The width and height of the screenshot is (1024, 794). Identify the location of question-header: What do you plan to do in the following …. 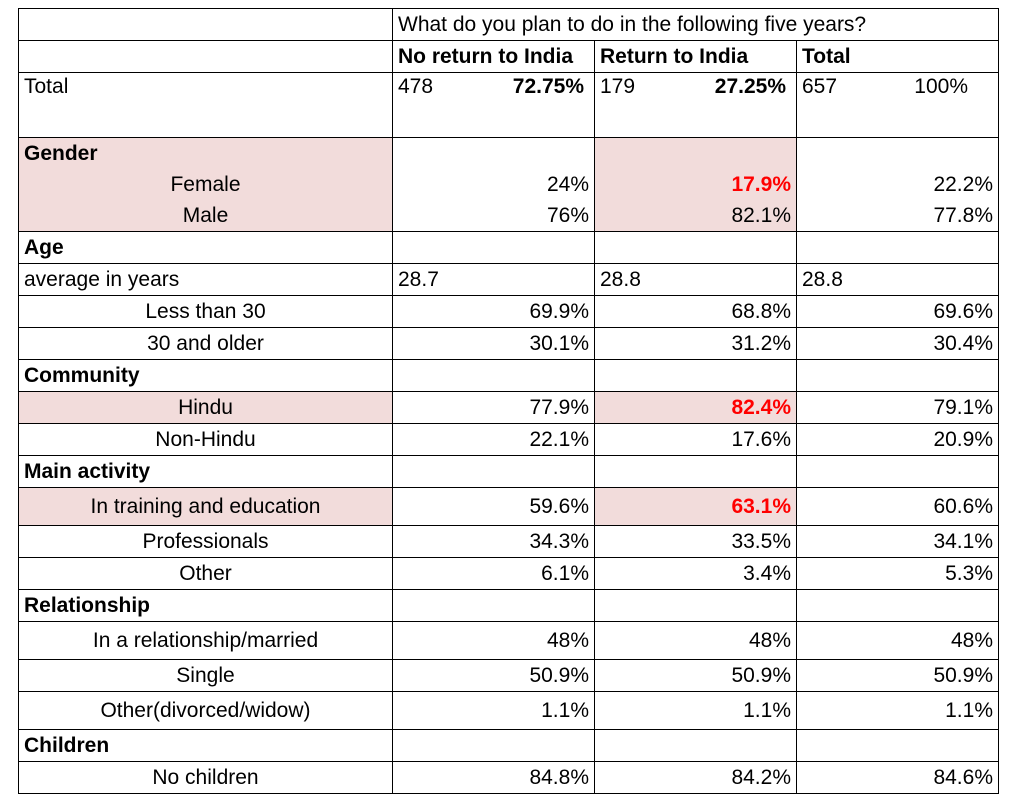
(695, 24).